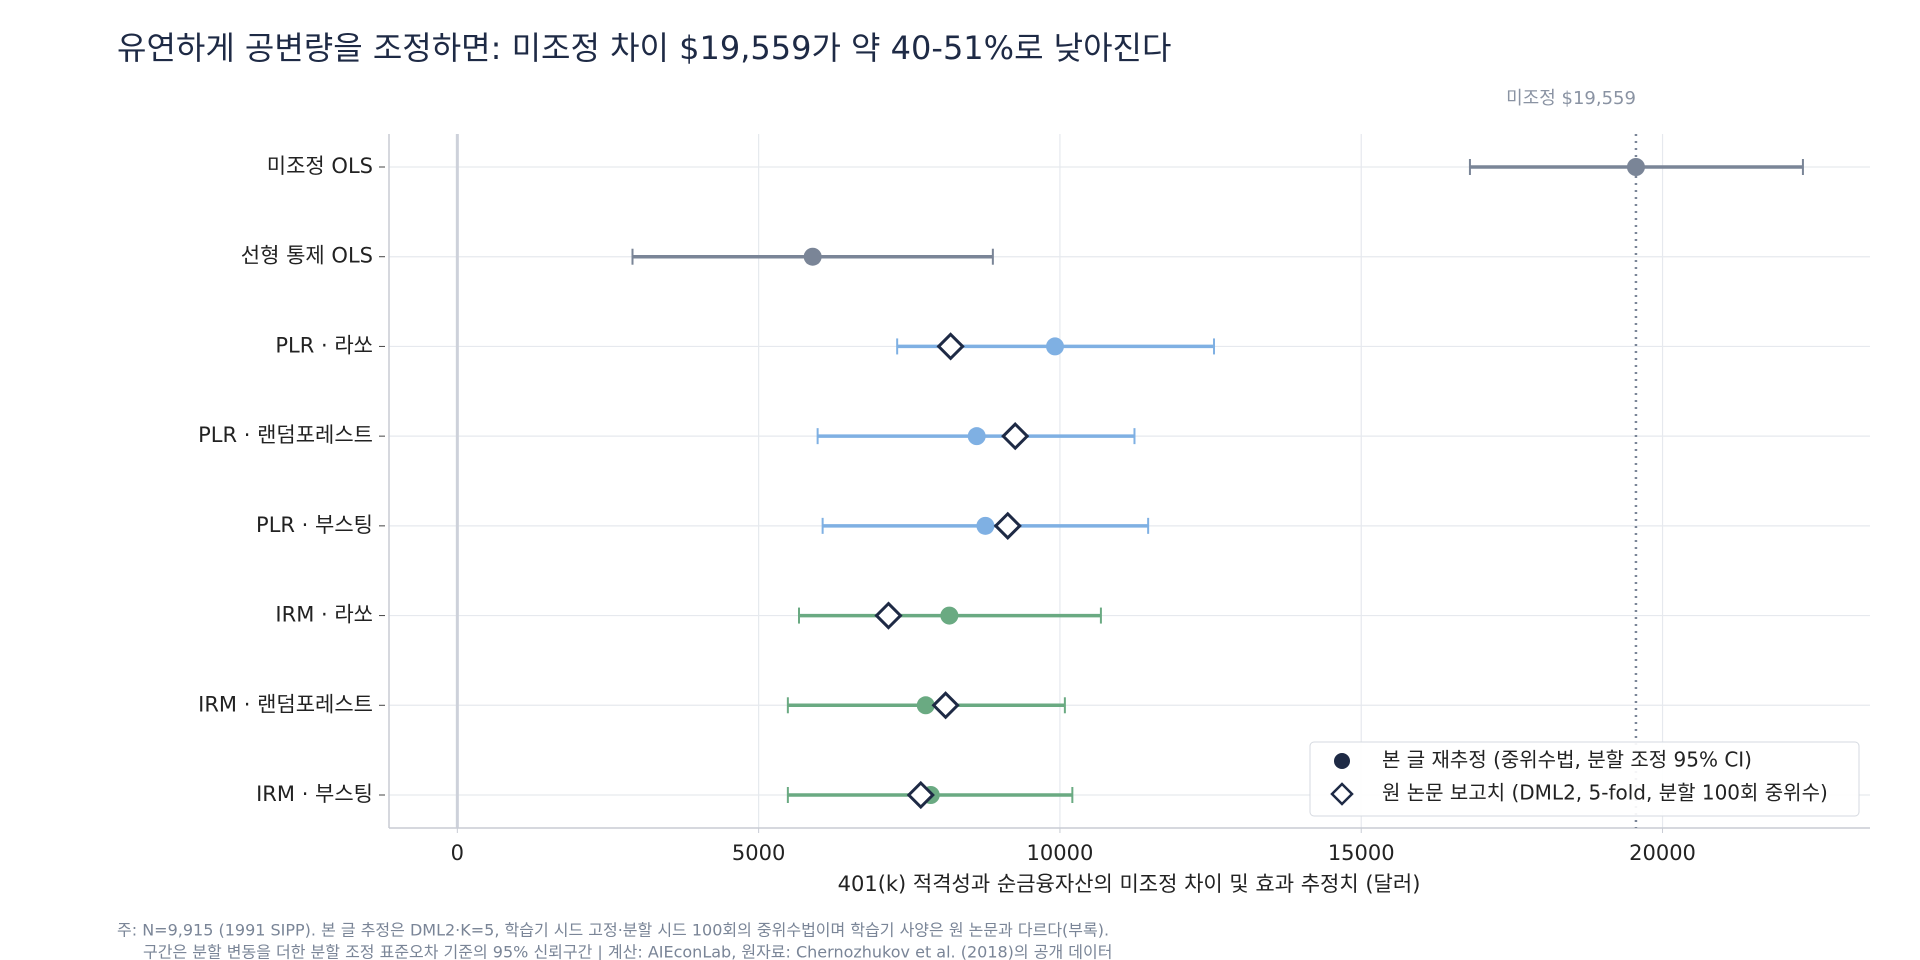 Image resolution: width=1920 pixels, height=960 pixels. What do you see at coordinates (314, 525) in the screenshot?
I see `y-tick-label: PLR · 부스팅` at bounding box center [314, 525].